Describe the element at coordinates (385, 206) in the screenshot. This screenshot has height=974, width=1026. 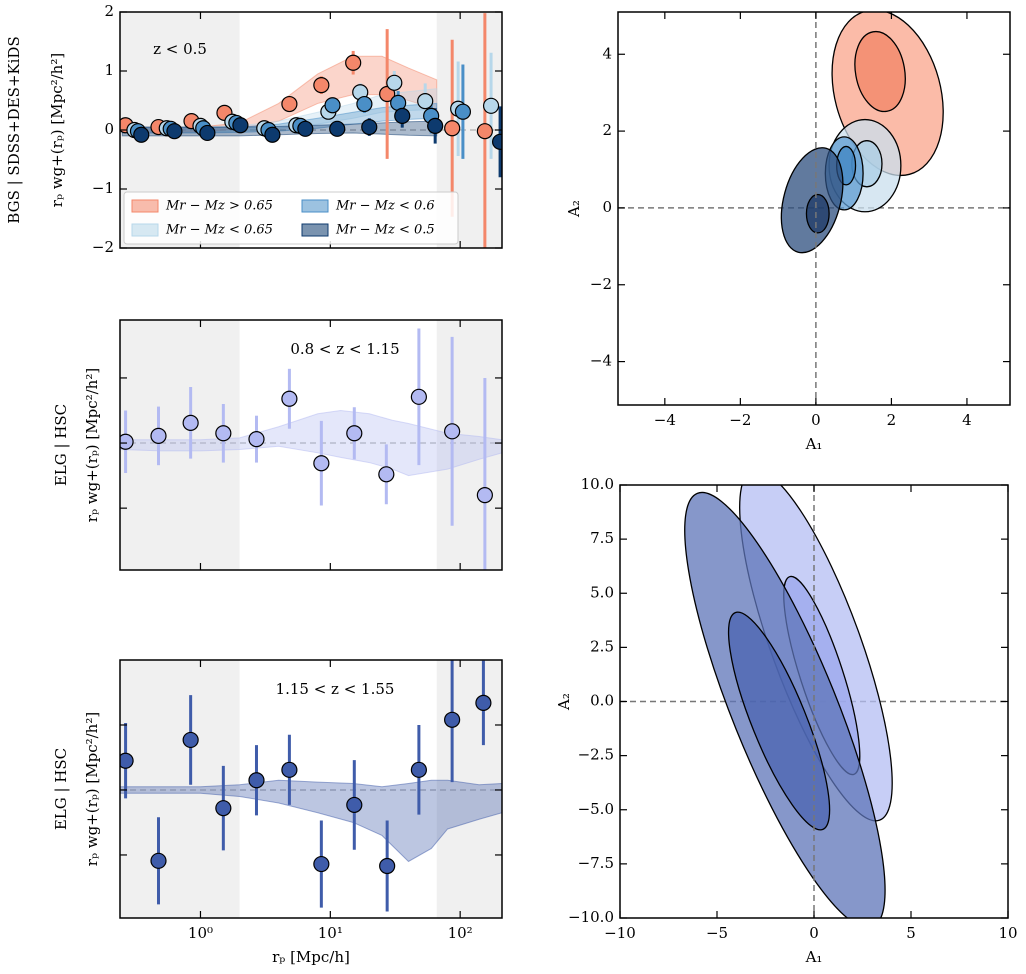
I see `legend-label: Mr − Mz < 0.6` at that location.